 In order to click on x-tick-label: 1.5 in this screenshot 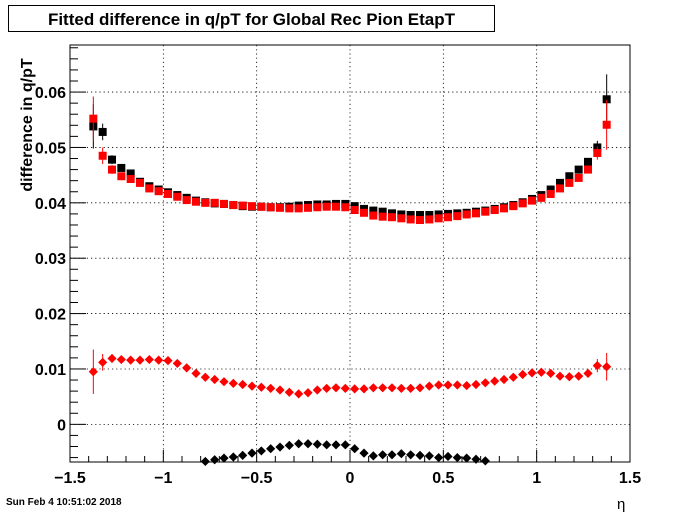, I will do `click(630, 478)`.